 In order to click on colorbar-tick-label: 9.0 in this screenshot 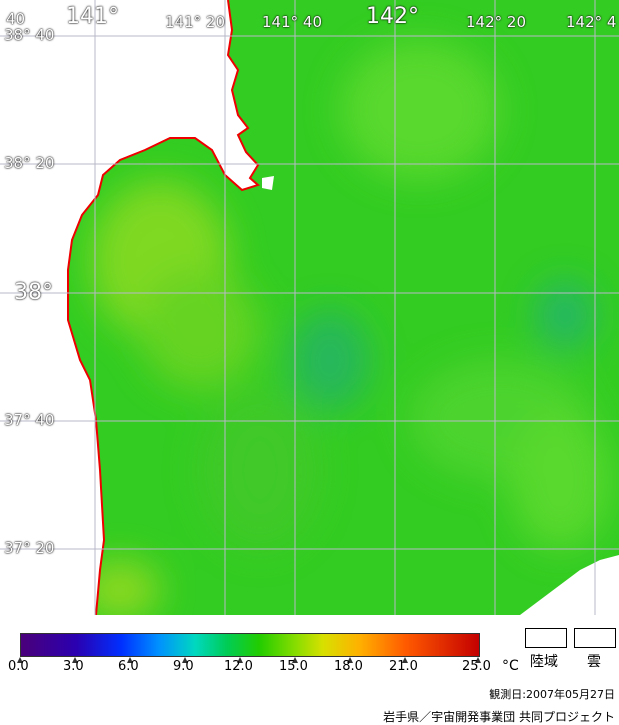, I will do `click(183, 666)`.